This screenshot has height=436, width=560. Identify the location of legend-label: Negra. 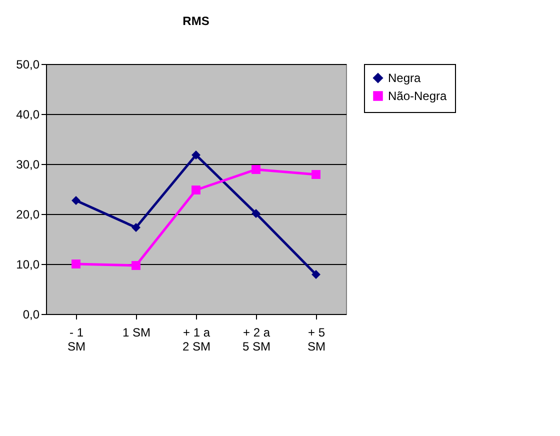
(405, 78).